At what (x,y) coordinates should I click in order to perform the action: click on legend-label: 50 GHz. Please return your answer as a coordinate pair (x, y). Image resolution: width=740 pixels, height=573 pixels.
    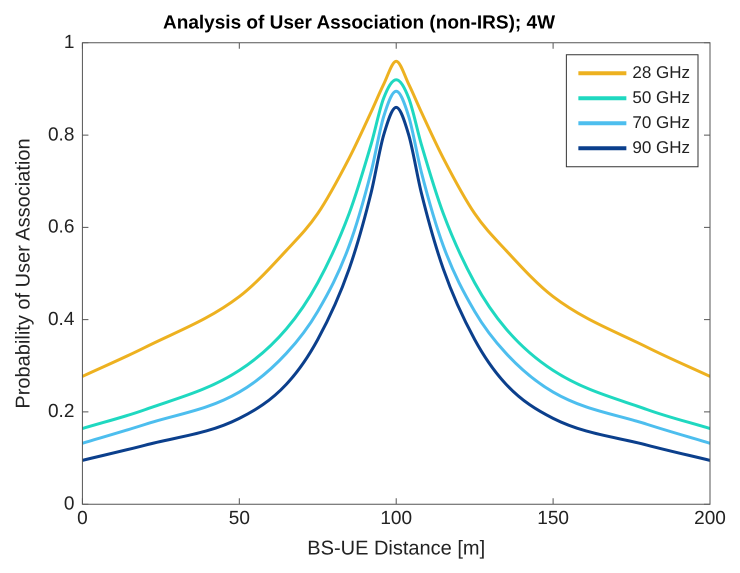
    Looking at the image, I should click on (661, 97).